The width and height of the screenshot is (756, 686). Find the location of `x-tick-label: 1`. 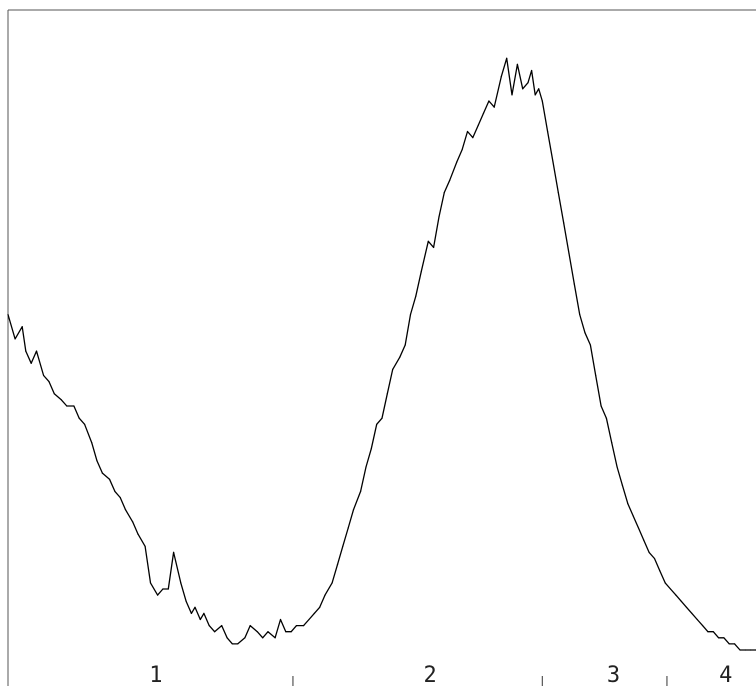

x-tick-label: 1 is located at coordinates (155, 674).